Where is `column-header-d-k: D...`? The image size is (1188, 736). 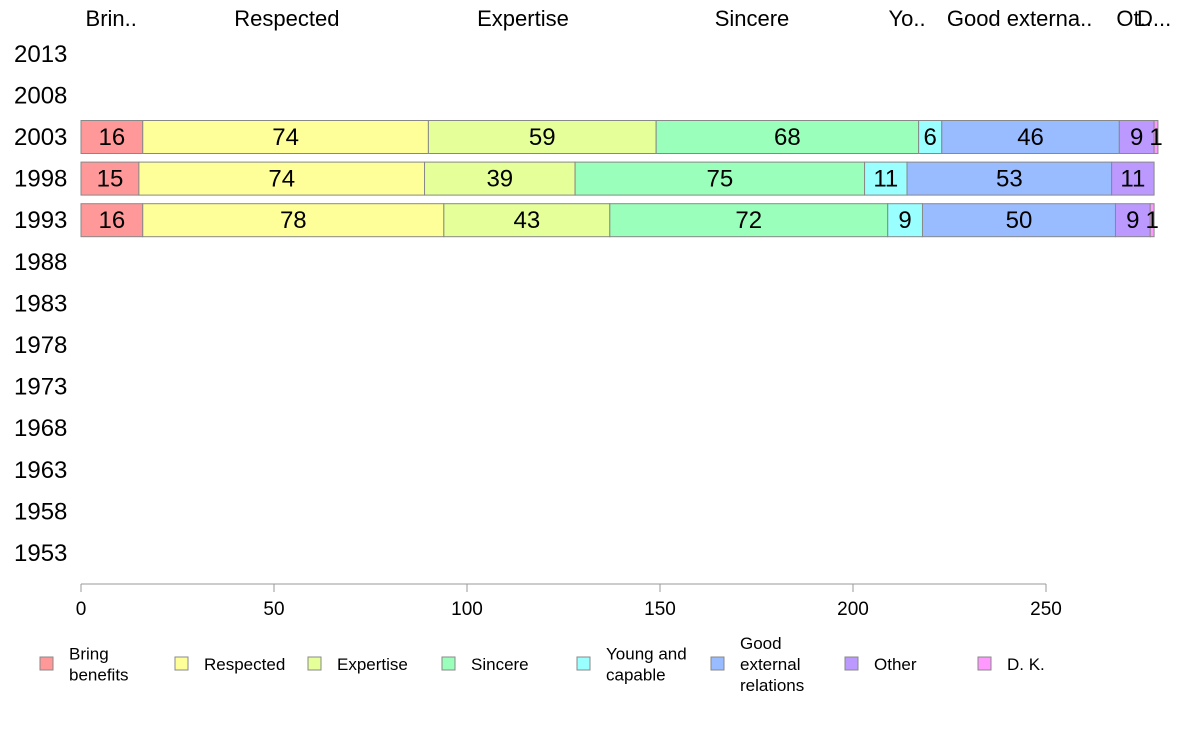 column-header-d-k: D... is located at coordinates (1154, 18).